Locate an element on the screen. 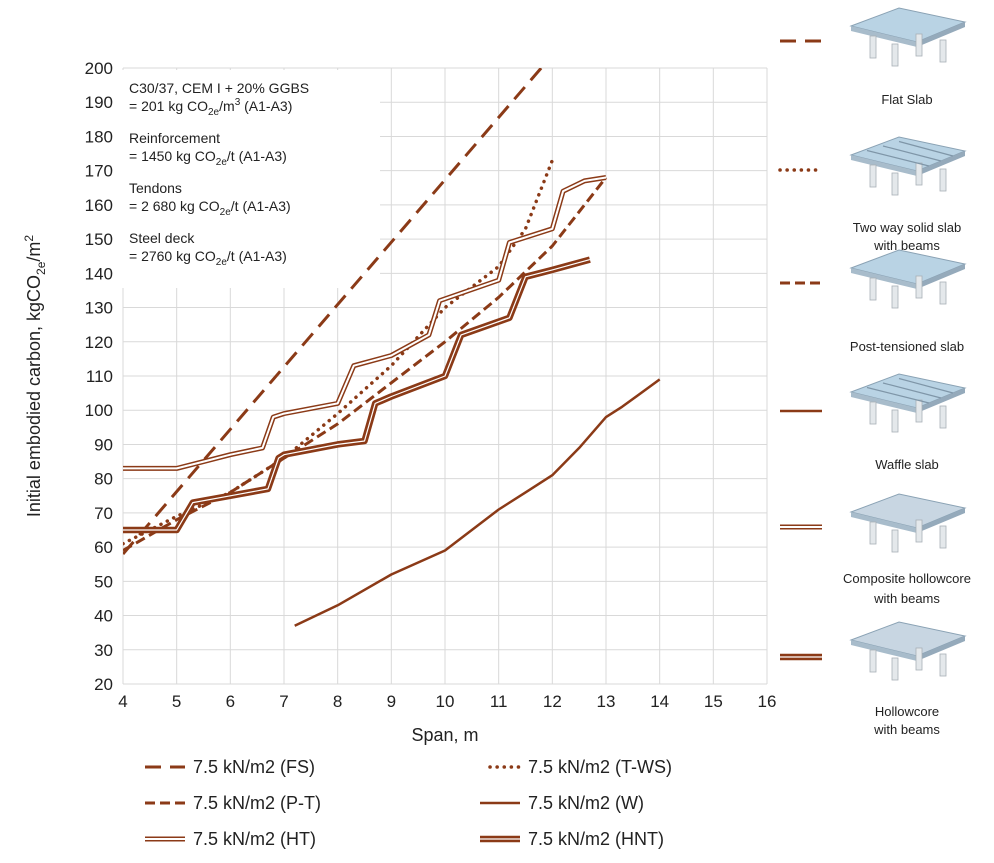 The width and height of the screenshot is (994, 863). note-line: Tendons is located at coordinates (155, 188).